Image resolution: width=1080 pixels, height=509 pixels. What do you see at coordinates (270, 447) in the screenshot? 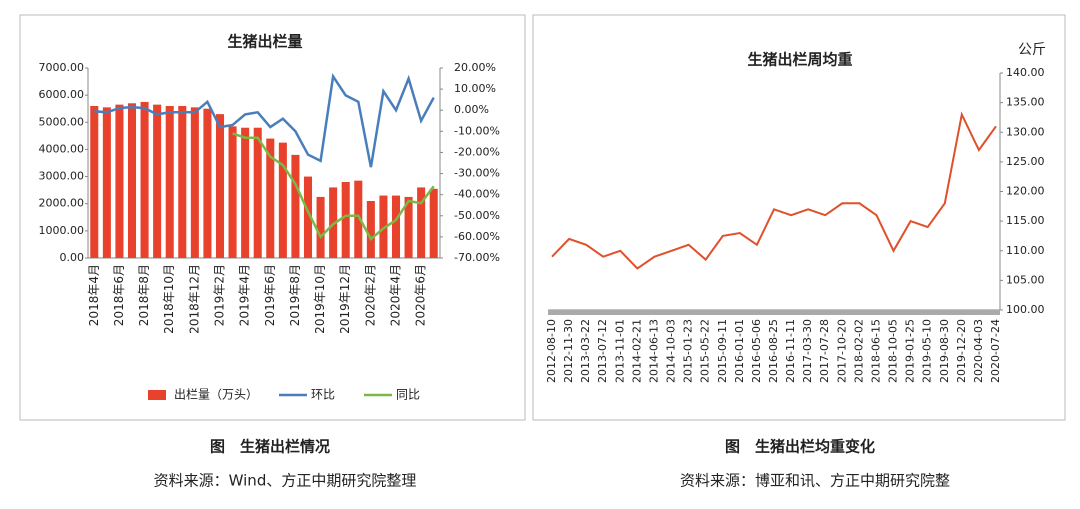
I see `caption-title: 图 生猪出栏情况` at bounding box center [270, 447].